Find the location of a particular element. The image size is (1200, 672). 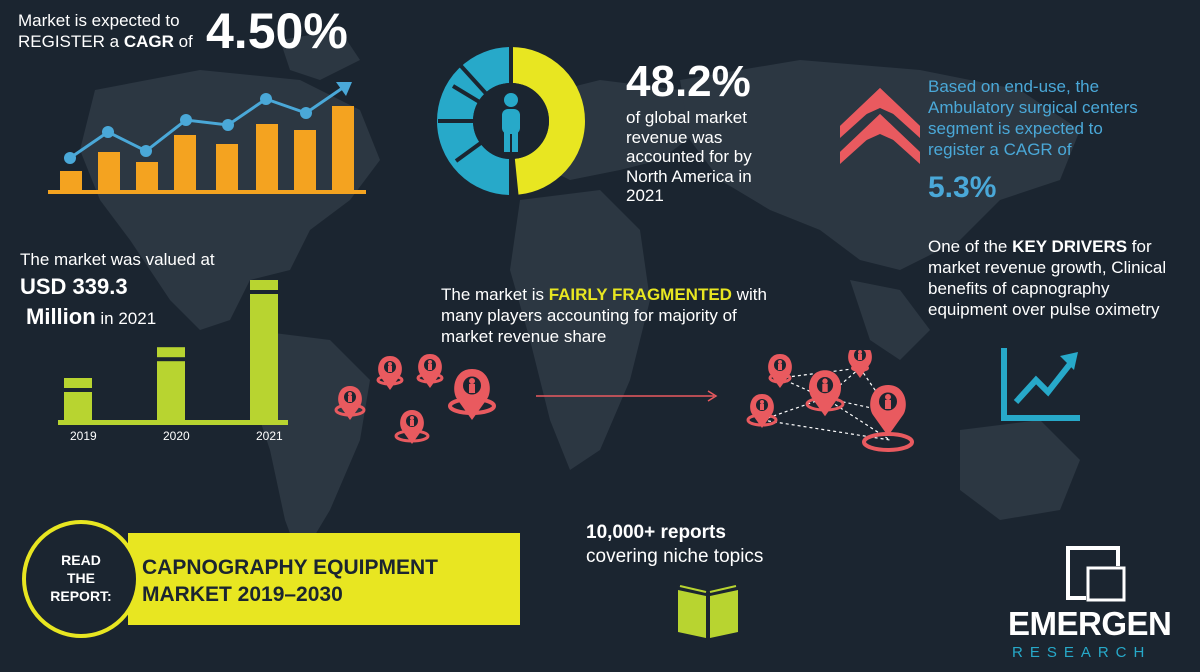

drivers-line3: benefits of capnography is located at coordinates (1019, 288).